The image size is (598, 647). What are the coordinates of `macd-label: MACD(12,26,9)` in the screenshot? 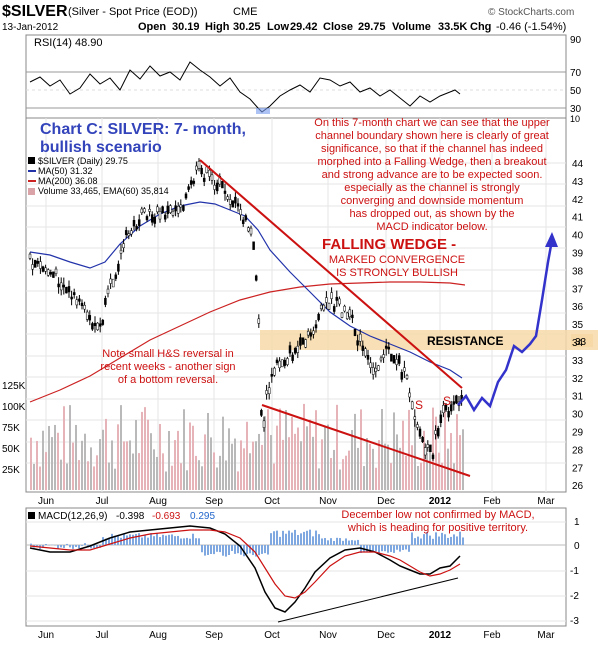 It's located at (72, 516).